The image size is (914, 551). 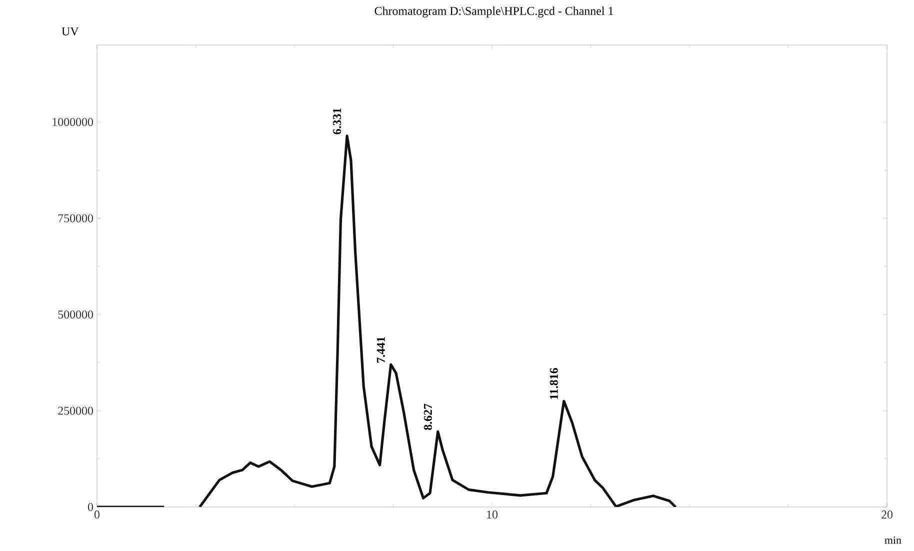 I want to click on annotation: 6.331, so click(x=337, y=121).